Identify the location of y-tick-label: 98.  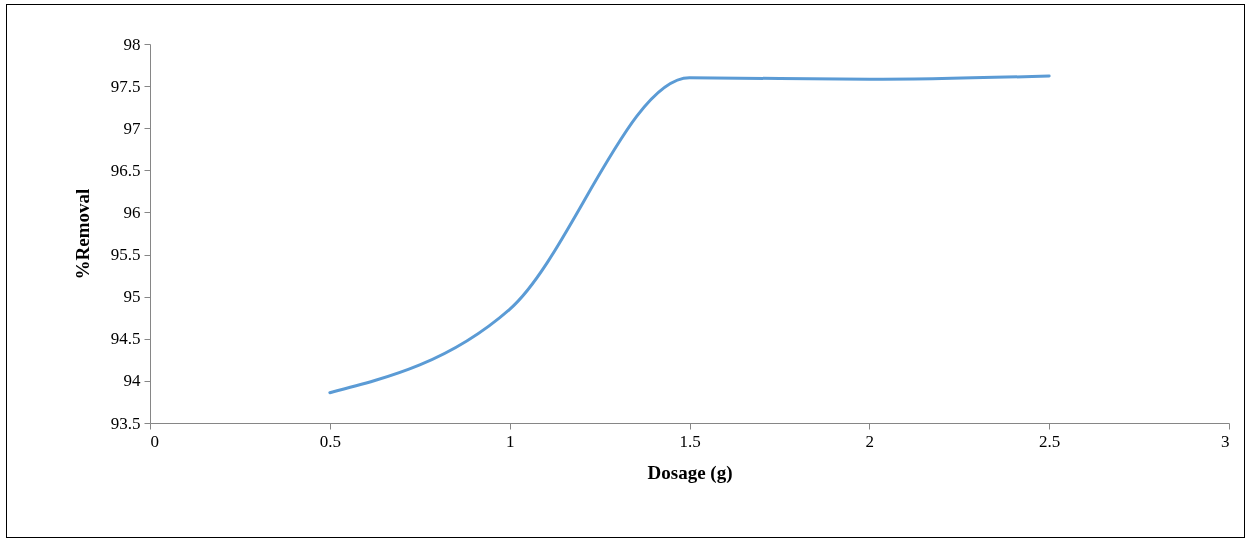
(132, 44).